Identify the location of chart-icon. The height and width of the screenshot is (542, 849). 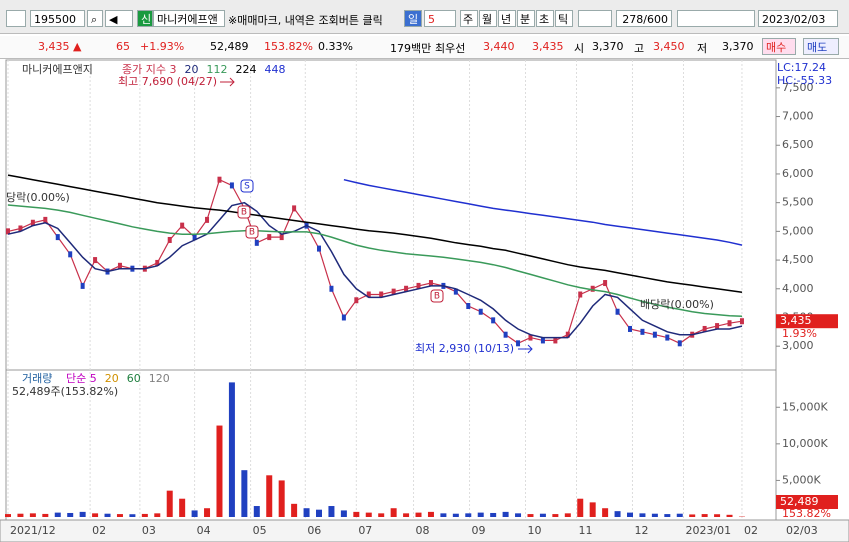
(16, 18).